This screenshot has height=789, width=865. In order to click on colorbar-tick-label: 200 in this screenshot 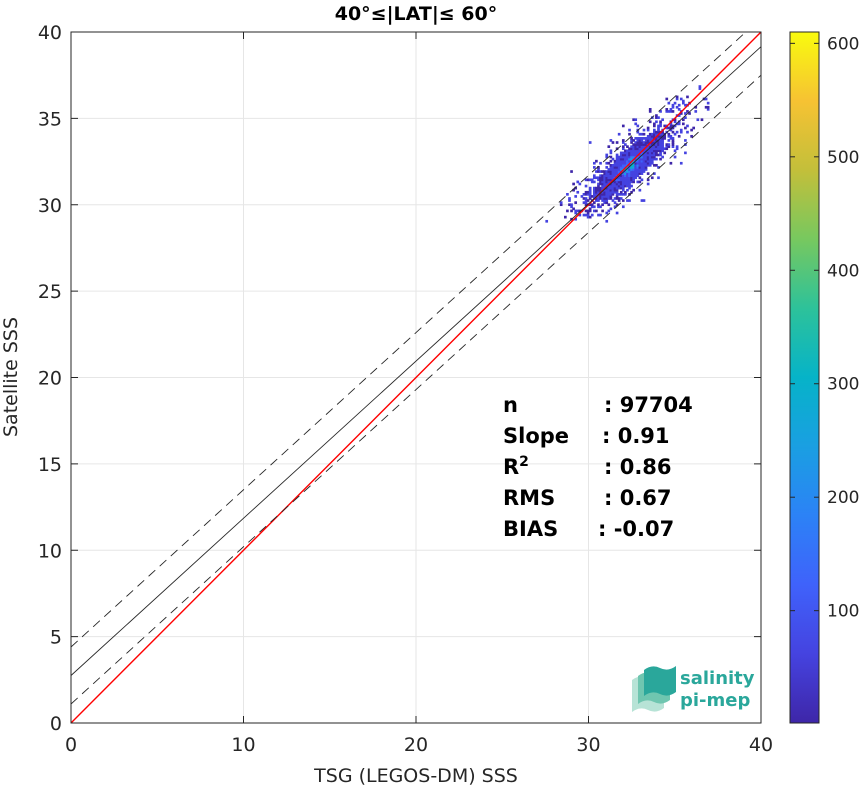, I will do `click(843, 498)`.